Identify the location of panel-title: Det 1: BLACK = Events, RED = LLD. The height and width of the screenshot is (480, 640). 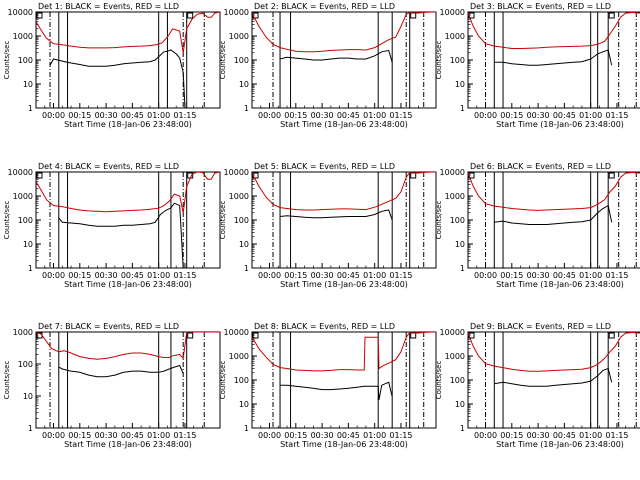
(108, 6).